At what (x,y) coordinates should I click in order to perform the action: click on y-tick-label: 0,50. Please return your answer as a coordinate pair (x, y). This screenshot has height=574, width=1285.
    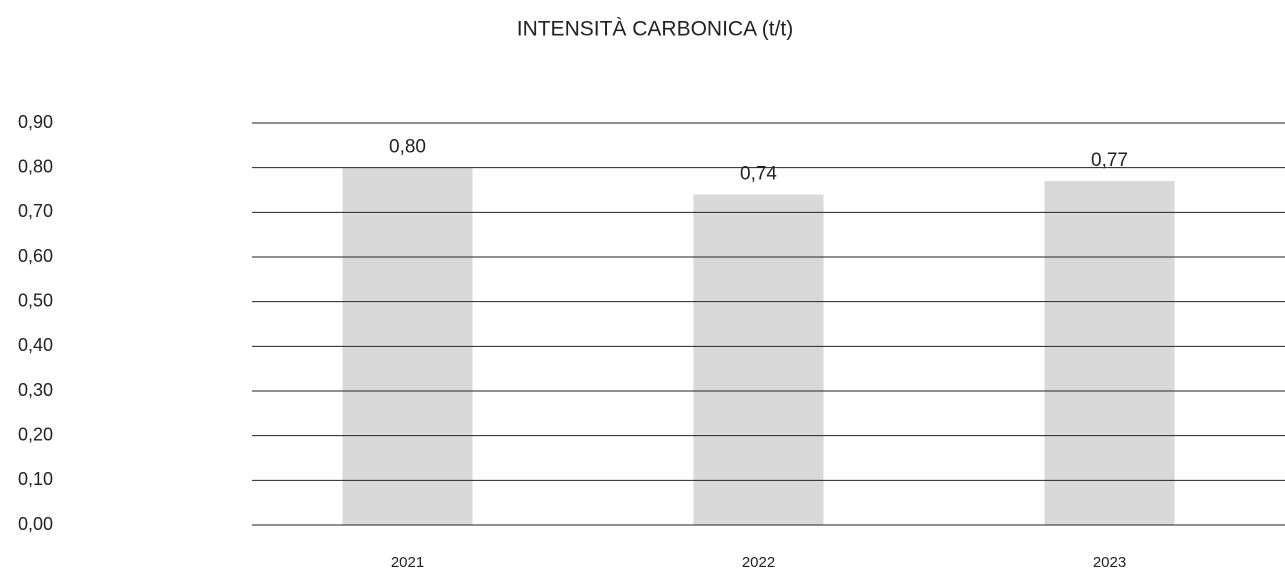
    Looking at the image, I should click on (35, 300).